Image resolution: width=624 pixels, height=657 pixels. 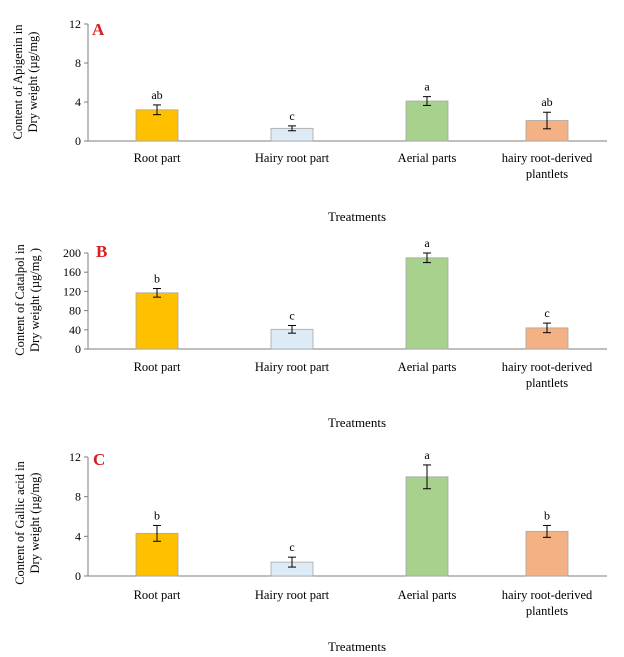 What do you see at coordinates (75, 311) in the screenshot?
I see `y-tick-label: 80` at bounding box center [75, 311].